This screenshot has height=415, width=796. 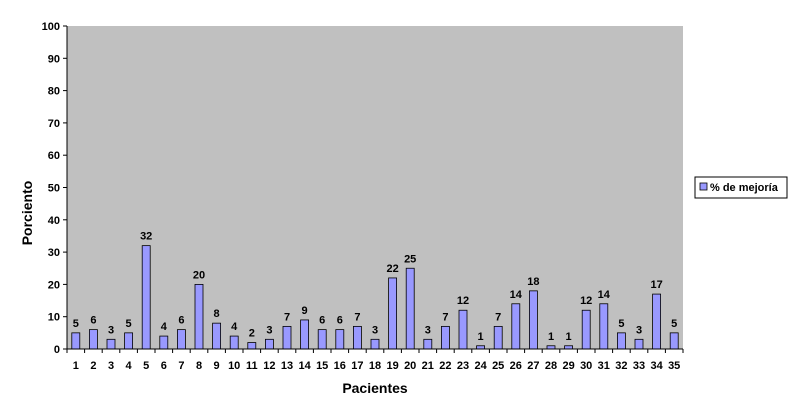 I want to click on x-tick-label-13: 13, so click(x=287, y=366).